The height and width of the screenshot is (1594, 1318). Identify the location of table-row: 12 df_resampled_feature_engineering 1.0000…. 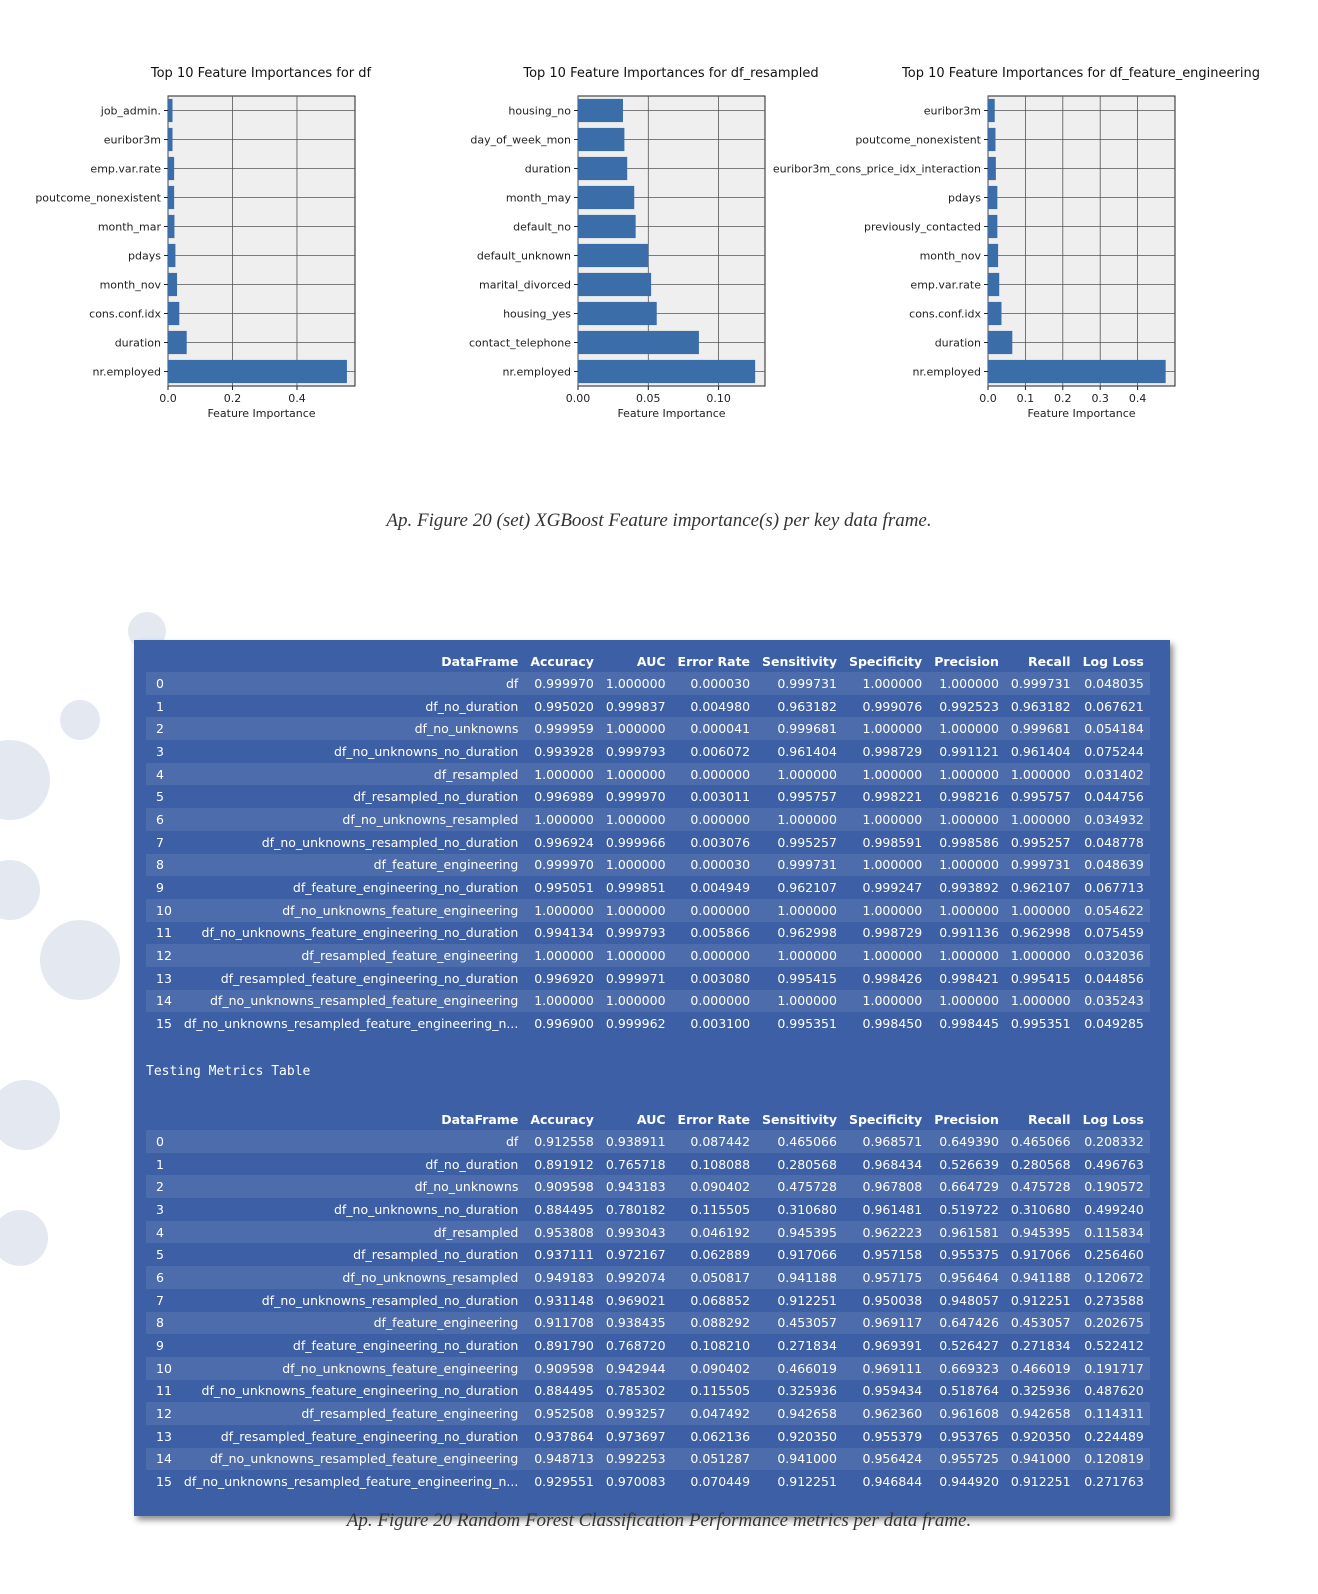
(648, 955).